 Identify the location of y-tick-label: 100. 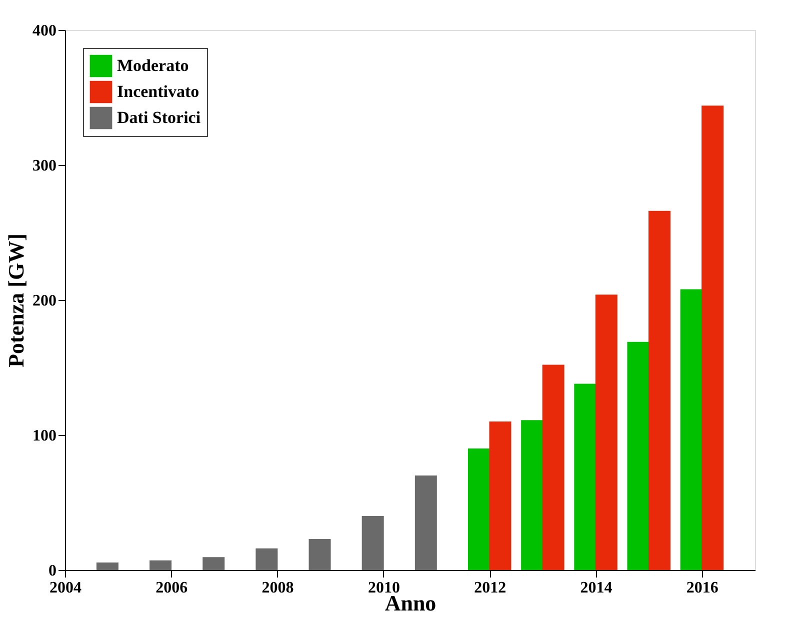
(44, 436).